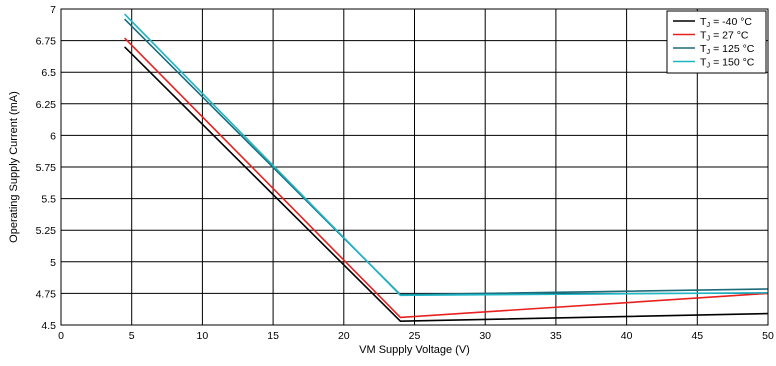 This screenshot has height=366, width=776. I want to click on legend-entry: TJ = 125 °C, so click(727, 49).